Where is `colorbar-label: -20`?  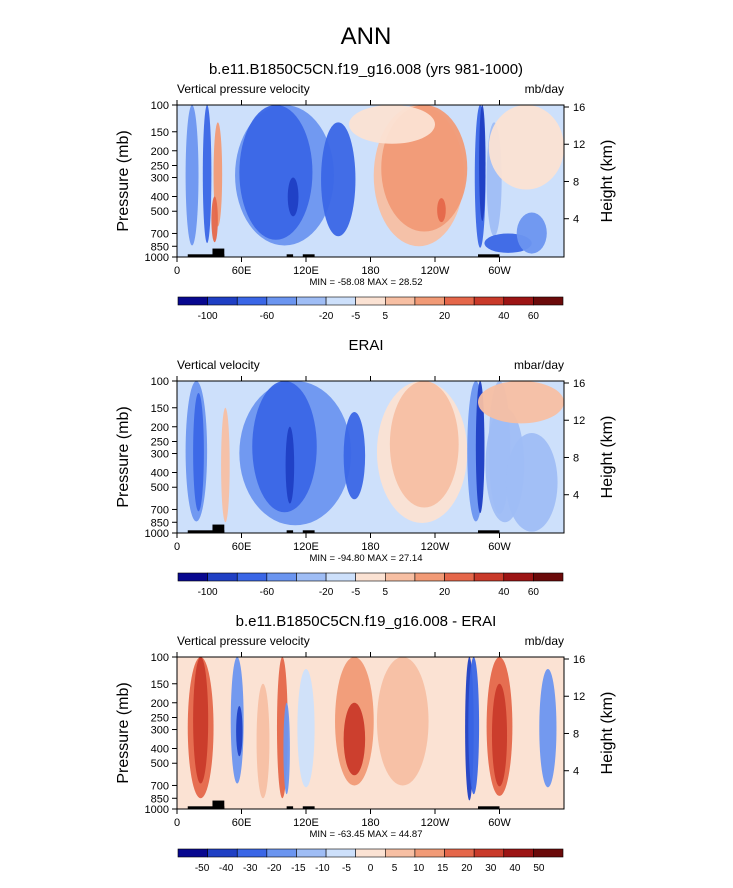 colorbar-label: -20 is located at coordinates (326, 316).